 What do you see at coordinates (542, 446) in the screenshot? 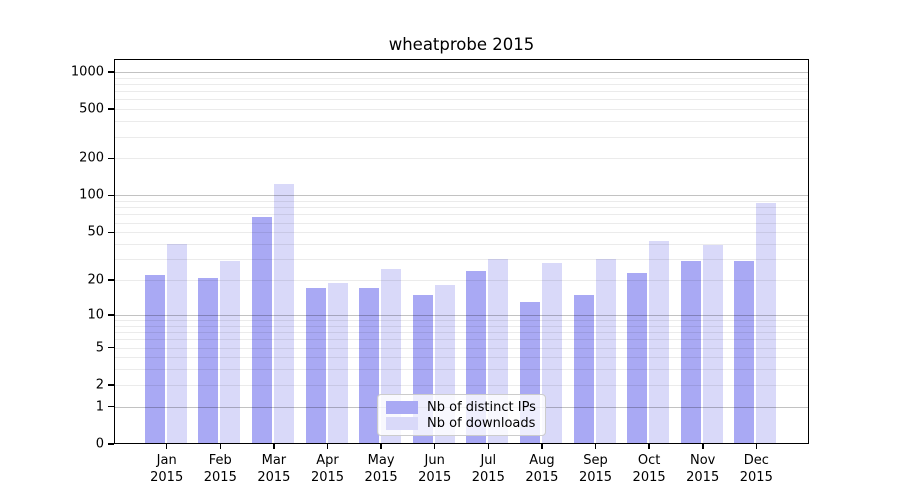
I see `x-tick-mark-aug` at bounding box center [542, 446].